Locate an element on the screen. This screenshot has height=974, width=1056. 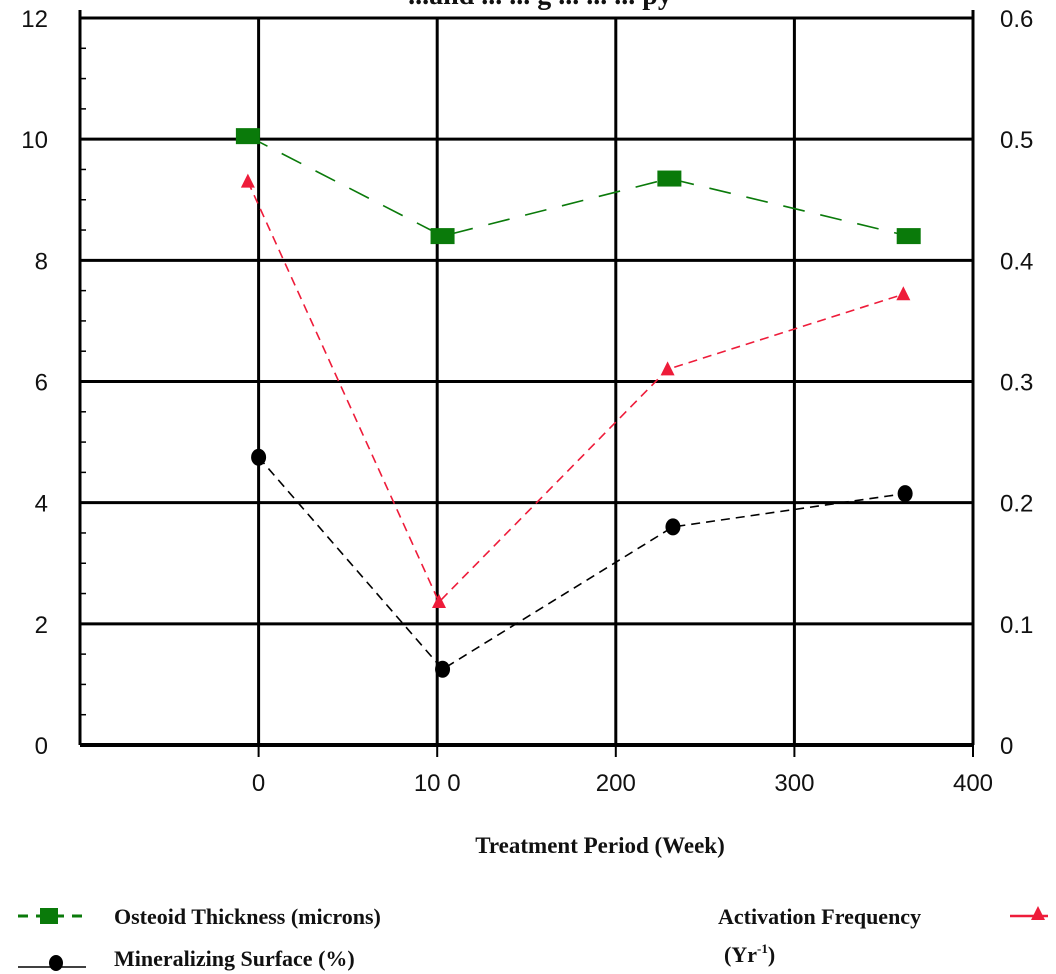
legend-mineralizing-label: Mineralizing Surface (%) is located at coordinates (234, 958).